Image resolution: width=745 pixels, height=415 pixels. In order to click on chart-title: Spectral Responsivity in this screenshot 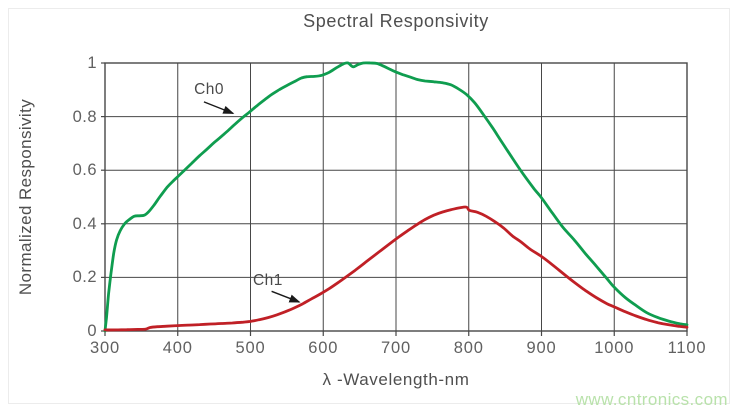, I will do `click(396, 21)`.